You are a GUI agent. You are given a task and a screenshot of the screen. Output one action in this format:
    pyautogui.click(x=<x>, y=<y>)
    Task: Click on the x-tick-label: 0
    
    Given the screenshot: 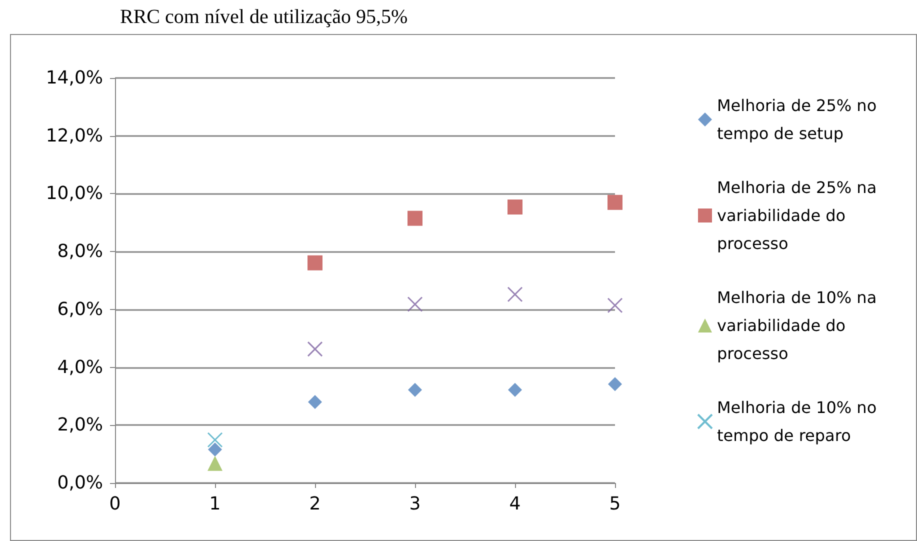 What is the action you would take?
    pyautogui.click(x=115, y=504)
    